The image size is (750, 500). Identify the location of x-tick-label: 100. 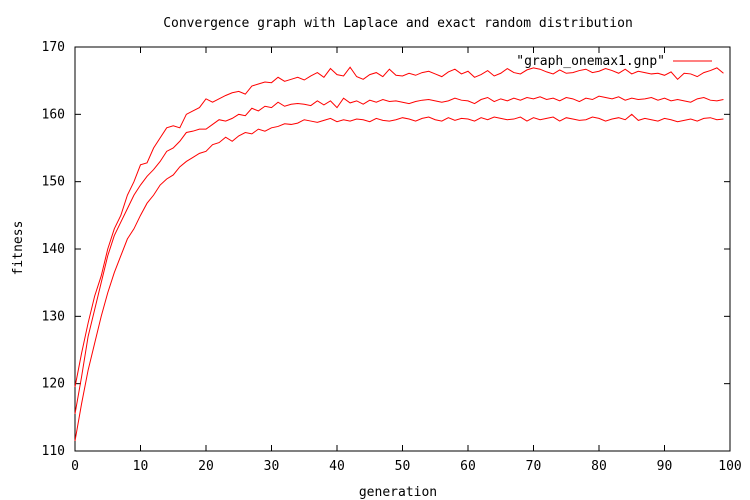
(729, 466).